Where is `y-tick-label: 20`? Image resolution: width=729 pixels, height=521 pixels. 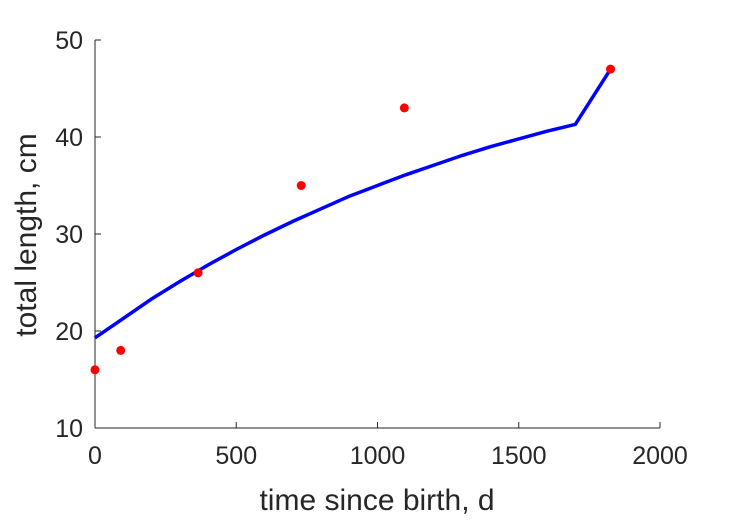 y-tick-label: 20 is located at coordinates (69, 332).